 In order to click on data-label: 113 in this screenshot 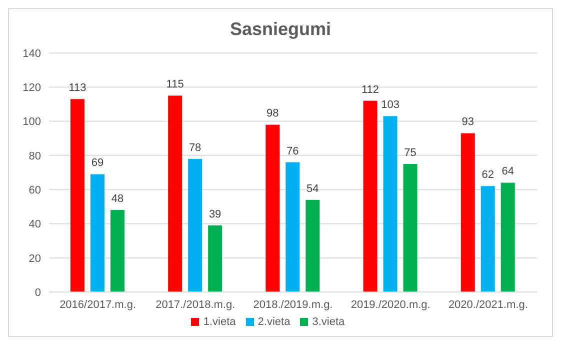, I will do `click(77, 88)`.